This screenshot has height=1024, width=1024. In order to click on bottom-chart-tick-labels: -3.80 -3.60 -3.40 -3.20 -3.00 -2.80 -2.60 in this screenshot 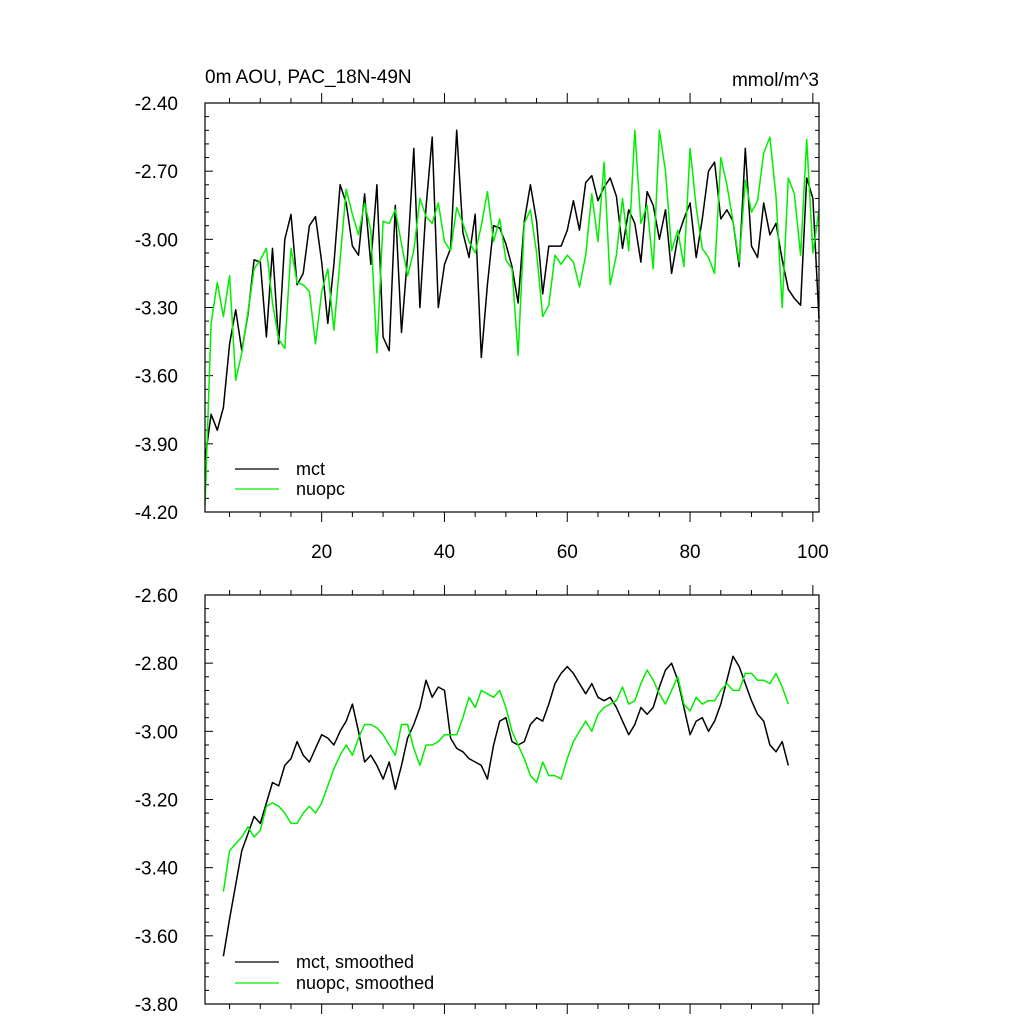, I will do `click(156, 801)`.